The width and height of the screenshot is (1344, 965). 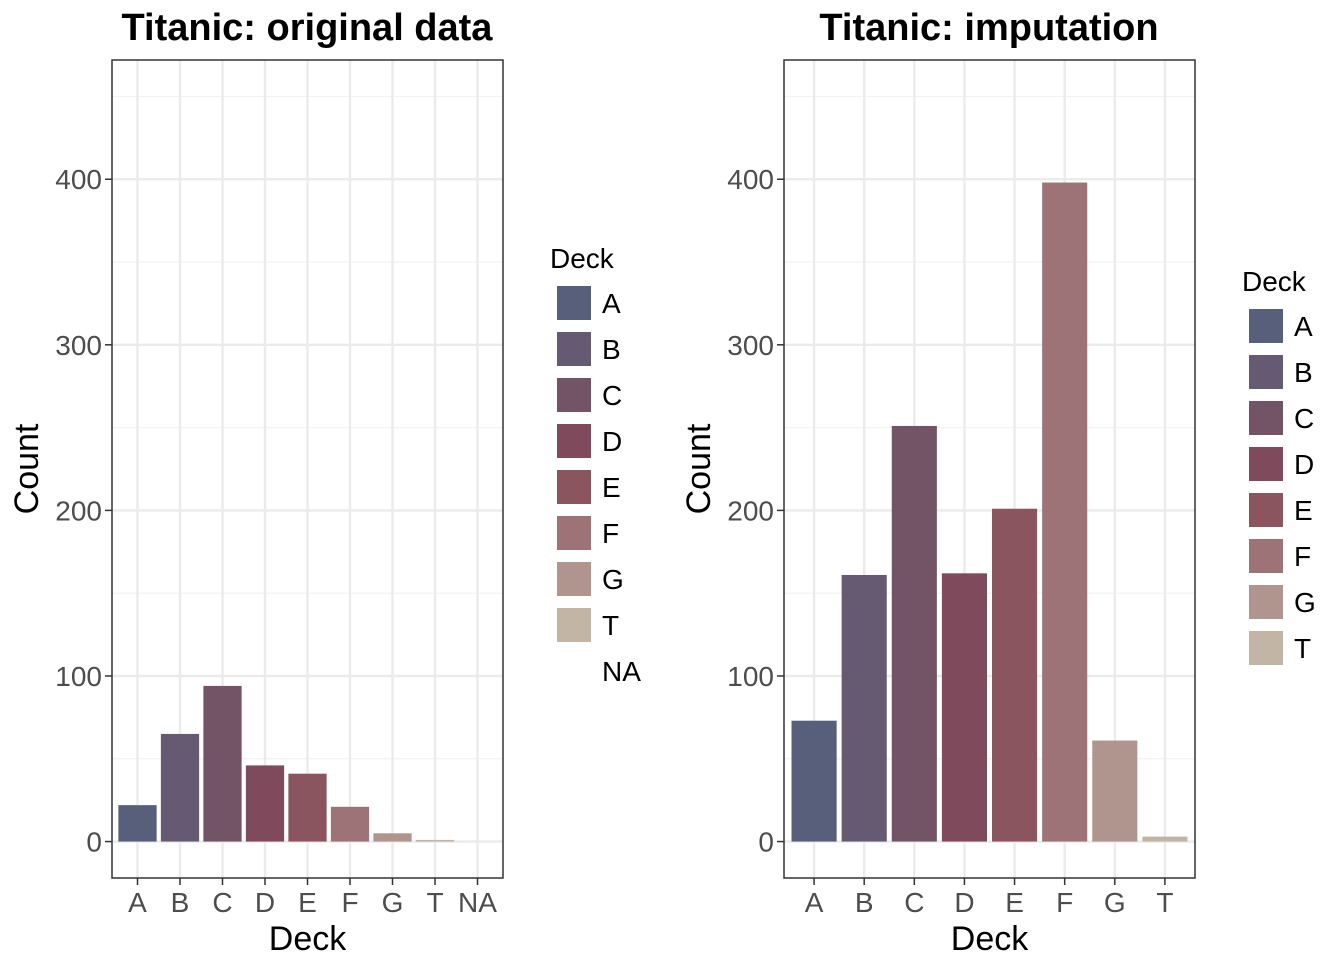 I want to click on panel2-bar-B, so click(x=864, y=708).